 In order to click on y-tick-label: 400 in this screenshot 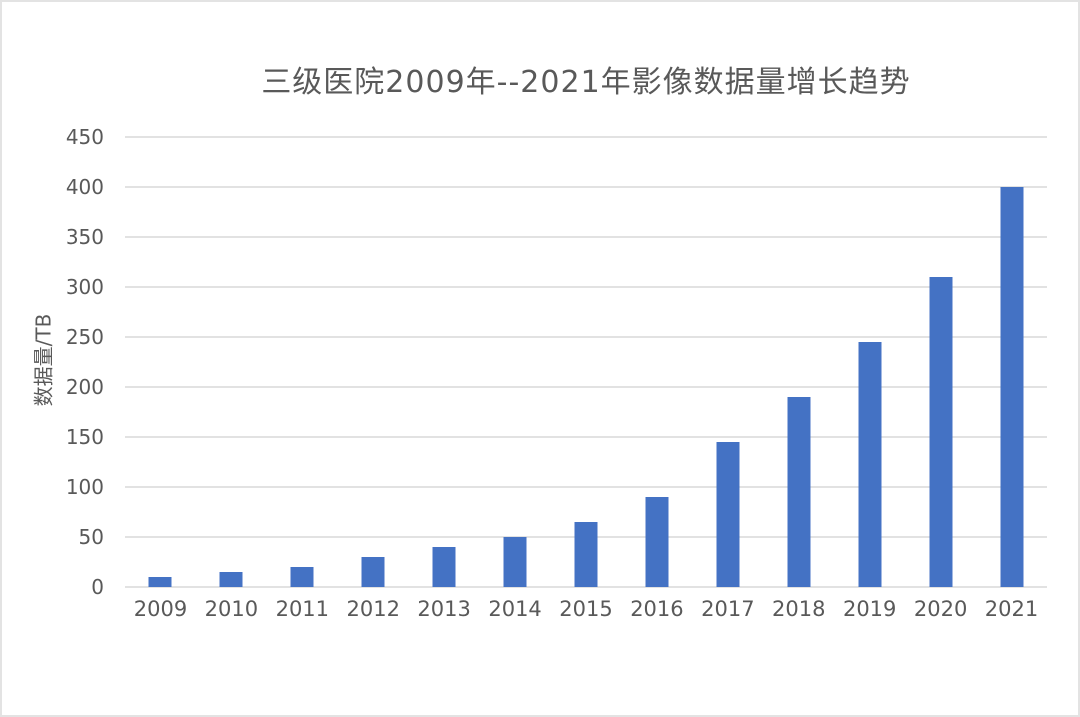, I will do `click(84, 187)`.